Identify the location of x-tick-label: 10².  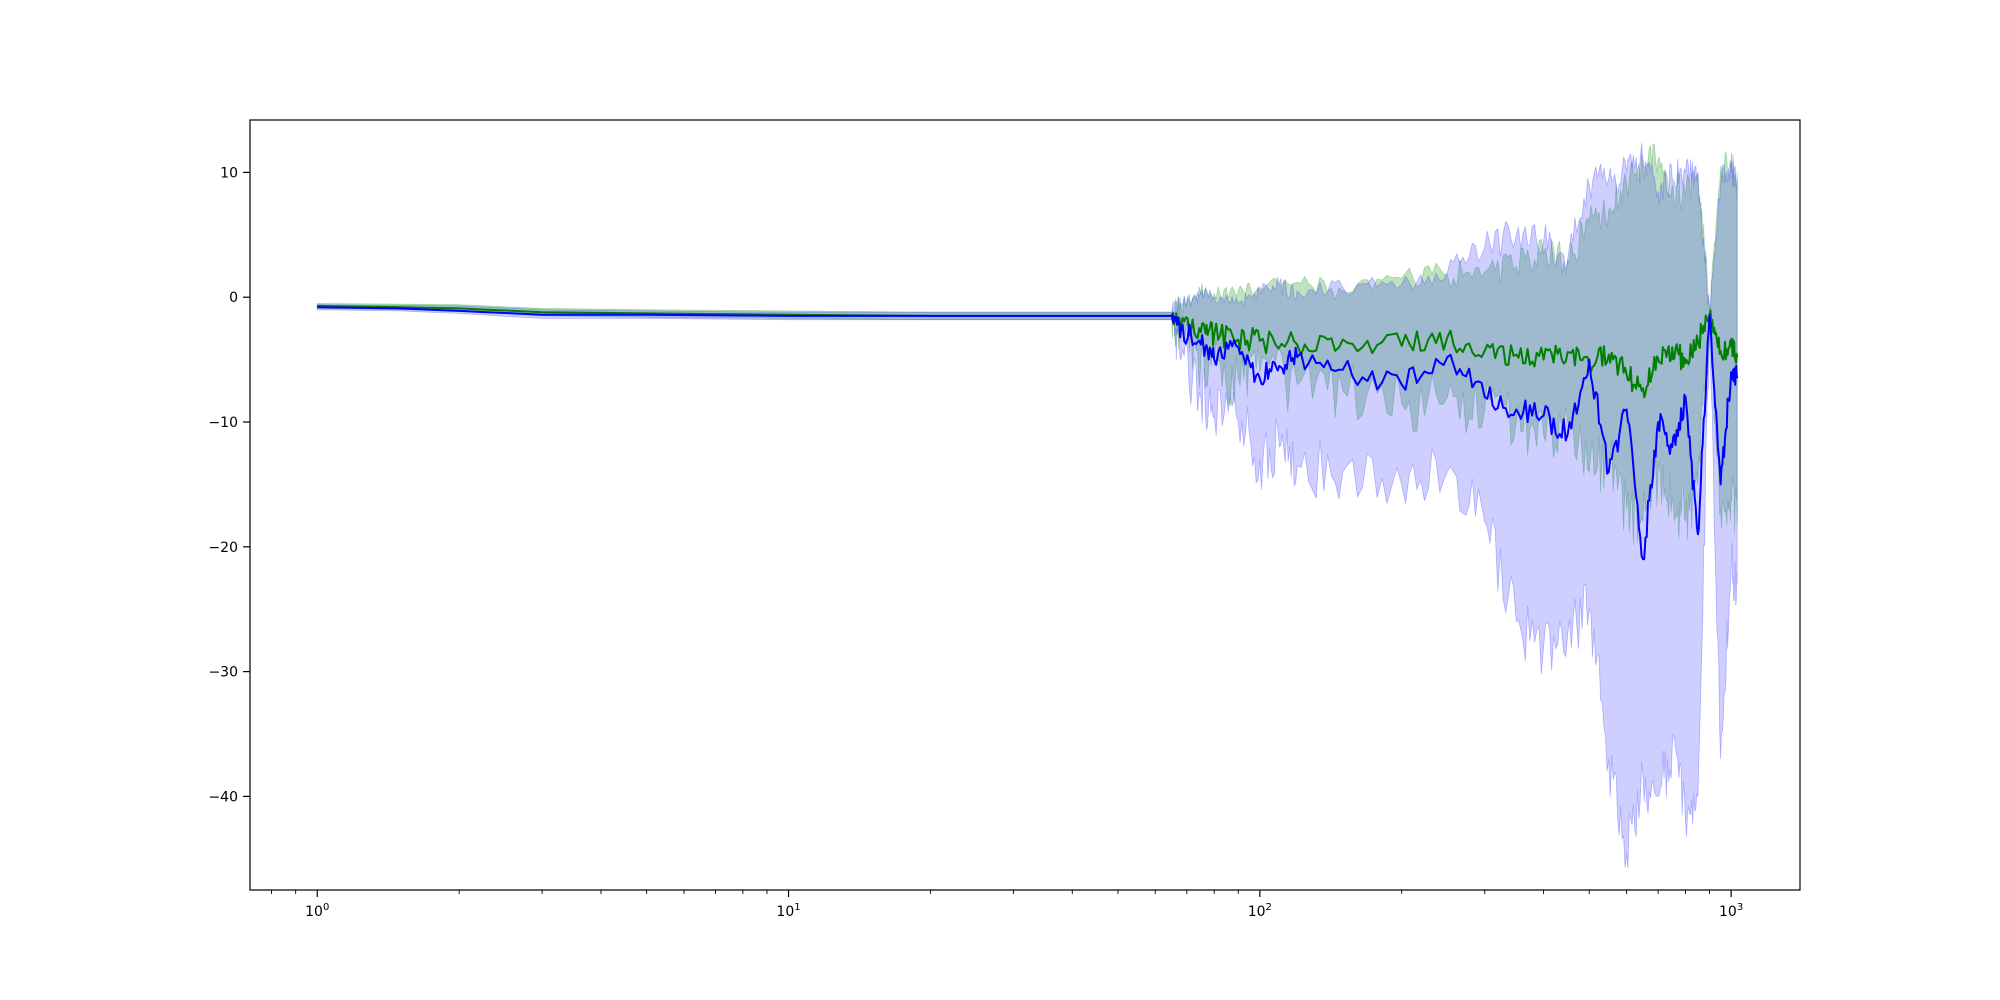
(1260, 911).